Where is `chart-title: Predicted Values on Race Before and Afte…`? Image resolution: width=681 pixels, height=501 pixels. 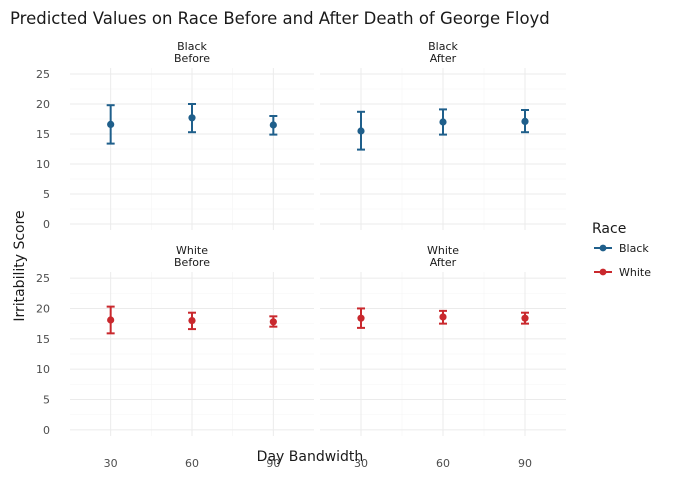 chart-title: Predicted Values on Race Before and Afte… is located at coordinates (280, 18).